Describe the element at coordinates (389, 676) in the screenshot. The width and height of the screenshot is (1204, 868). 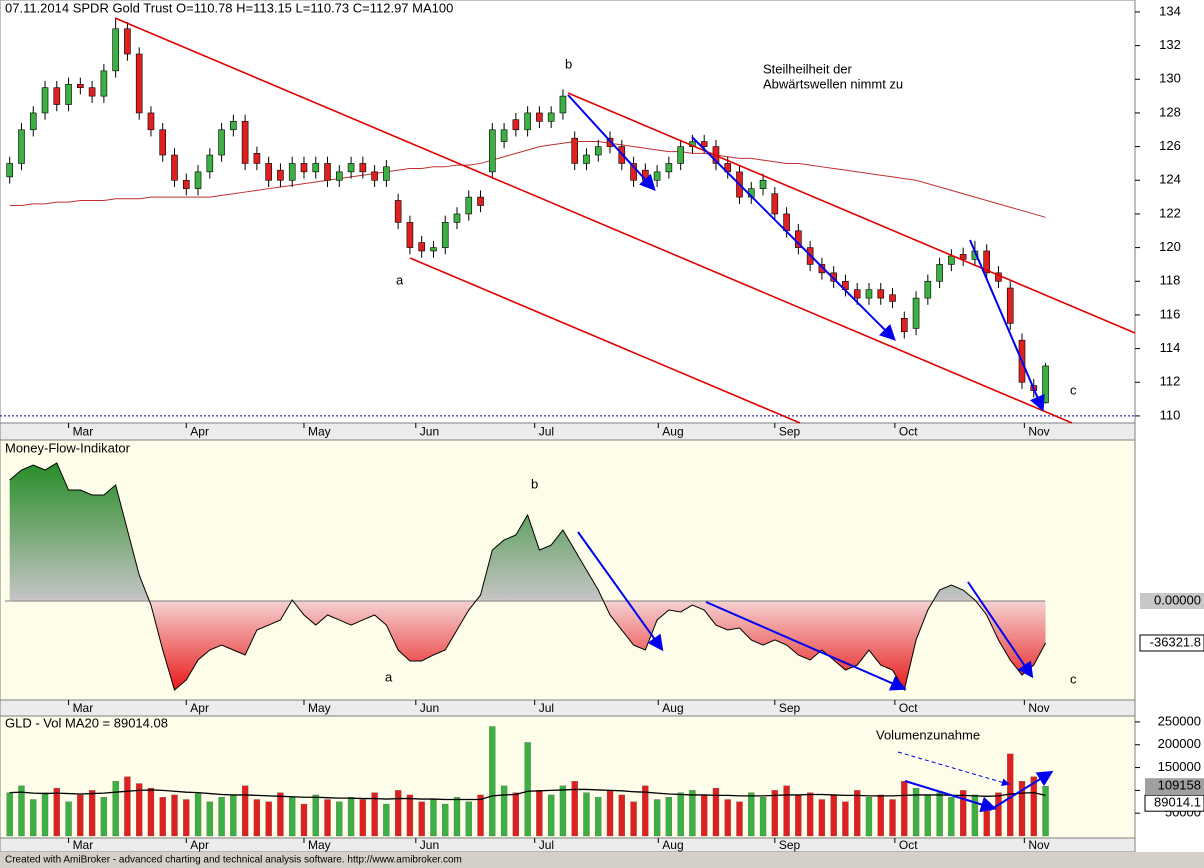
I see `annotation: a` at that location.